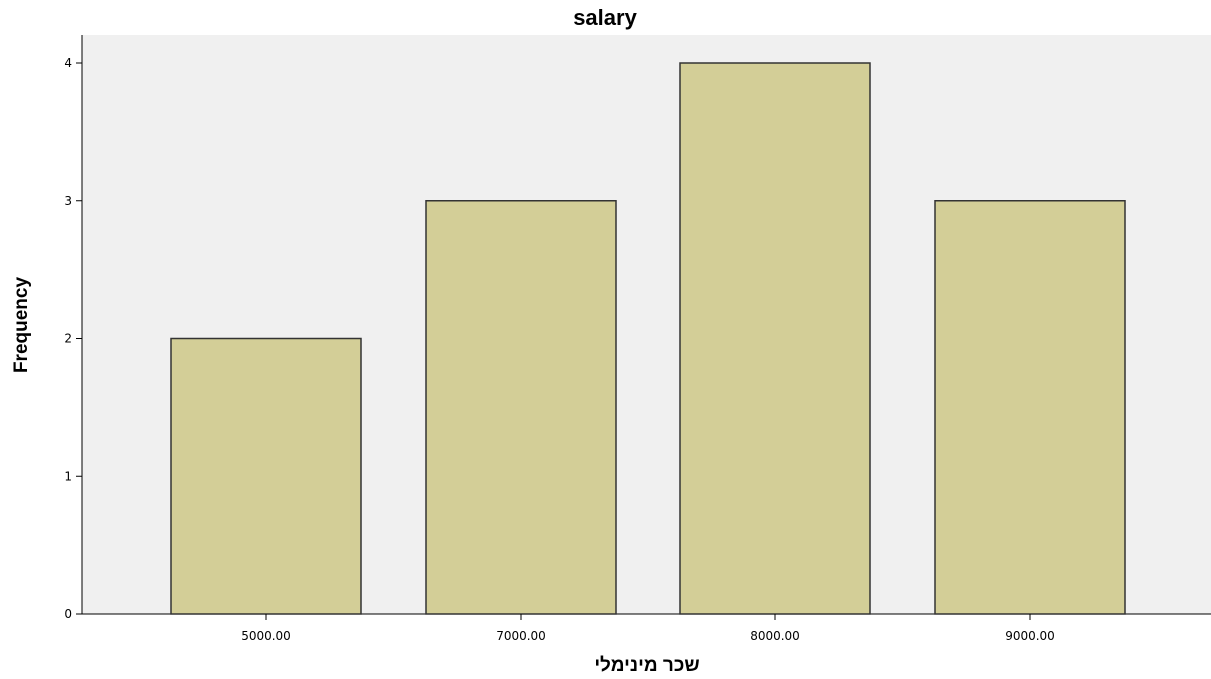 This screenshot has height=679, width=1211. I want to click on bar-8000.00, so click(775, 338).